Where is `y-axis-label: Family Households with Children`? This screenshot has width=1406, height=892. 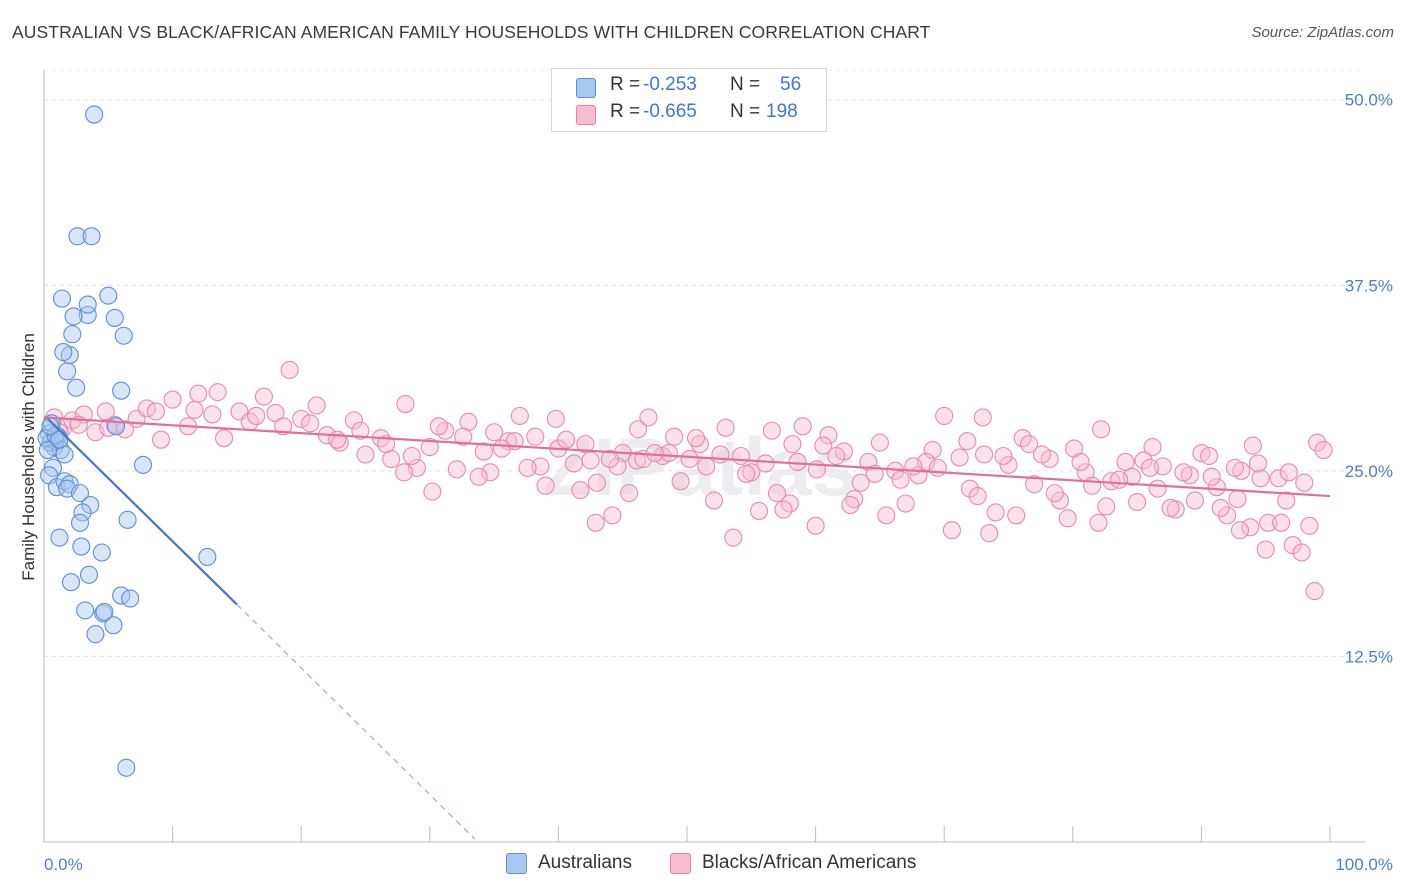
y-axis-label: Family Households with Children is located at coordinates (28, 457).